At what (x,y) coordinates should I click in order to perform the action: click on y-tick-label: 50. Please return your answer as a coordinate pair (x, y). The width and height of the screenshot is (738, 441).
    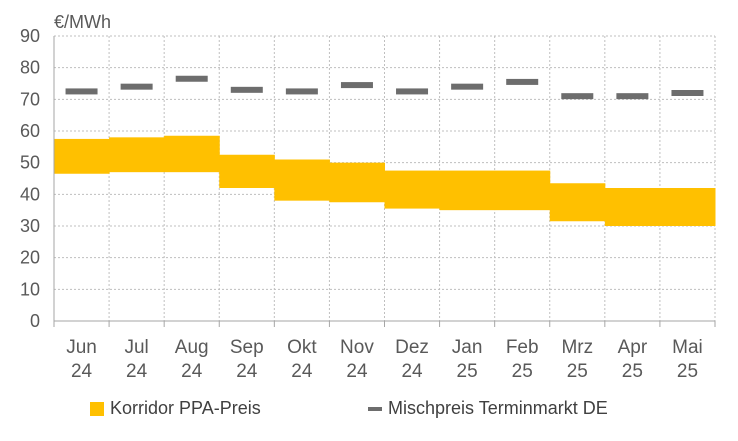
    Looking at the image, I should click on (30, 163).